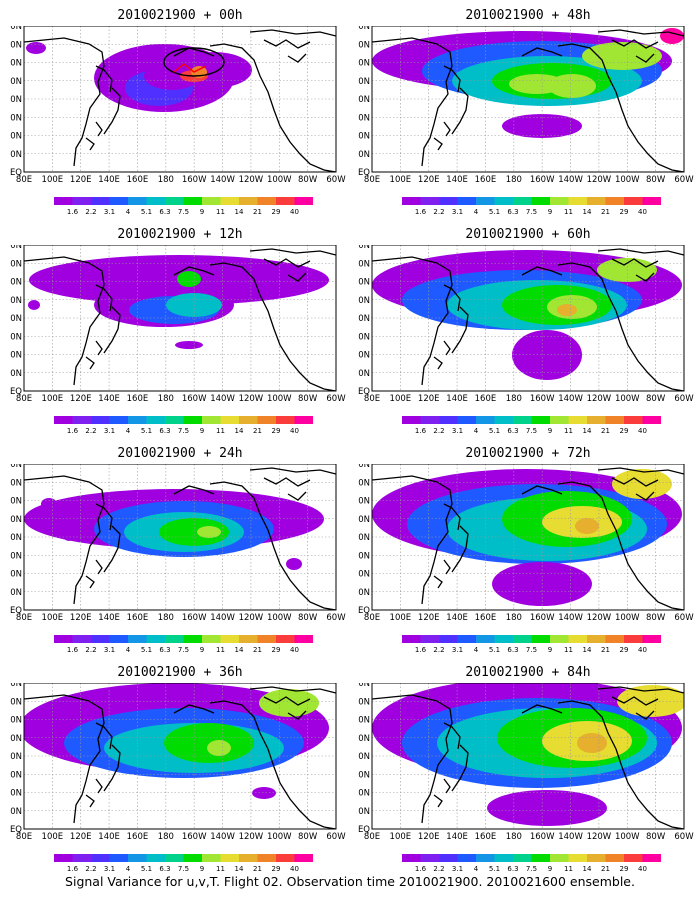  What do you see at coordinates (364, 45) in the screenshot?
I see `lat-label: 70N` at bounding box center [364, 45].